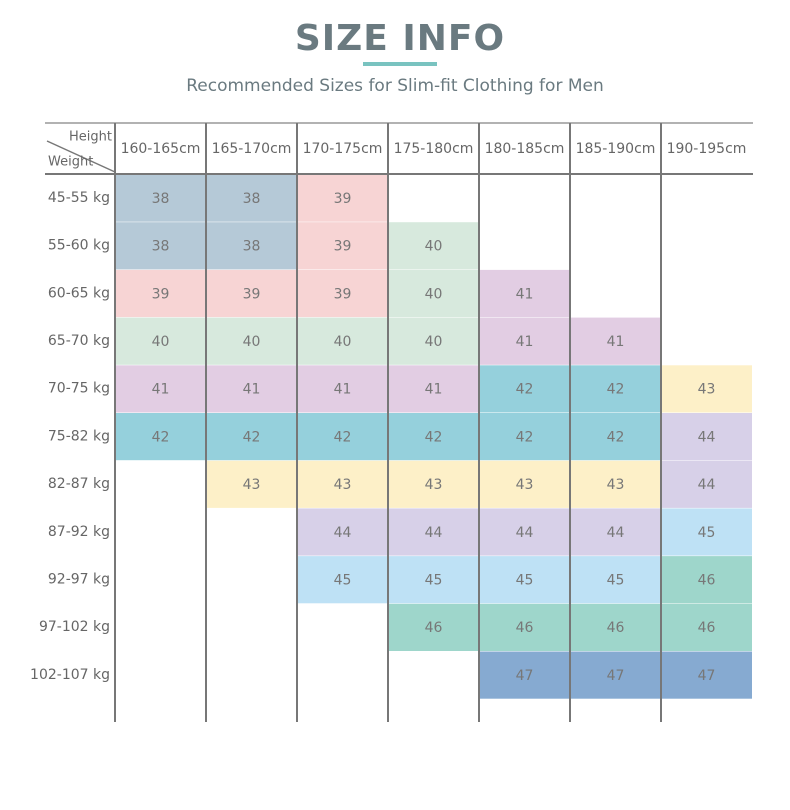 The height and width of the screenshot is (810, 790). I want to click on row-label: 97-102 kg, so click(74, 627).